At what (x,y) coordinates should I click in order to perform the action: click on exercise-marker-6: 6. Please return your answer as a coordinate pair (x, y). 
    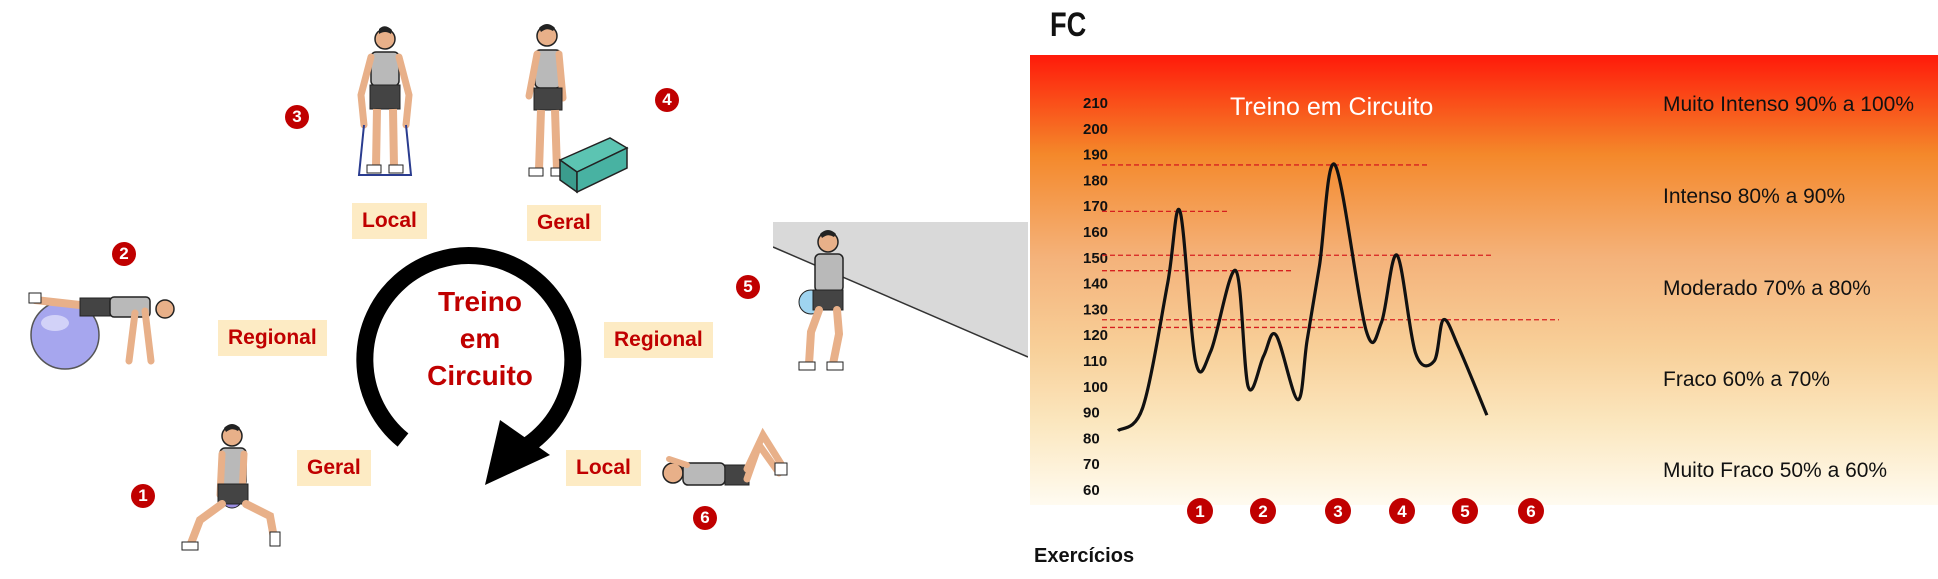
    Looking at the image, I should click on (1531, 511).